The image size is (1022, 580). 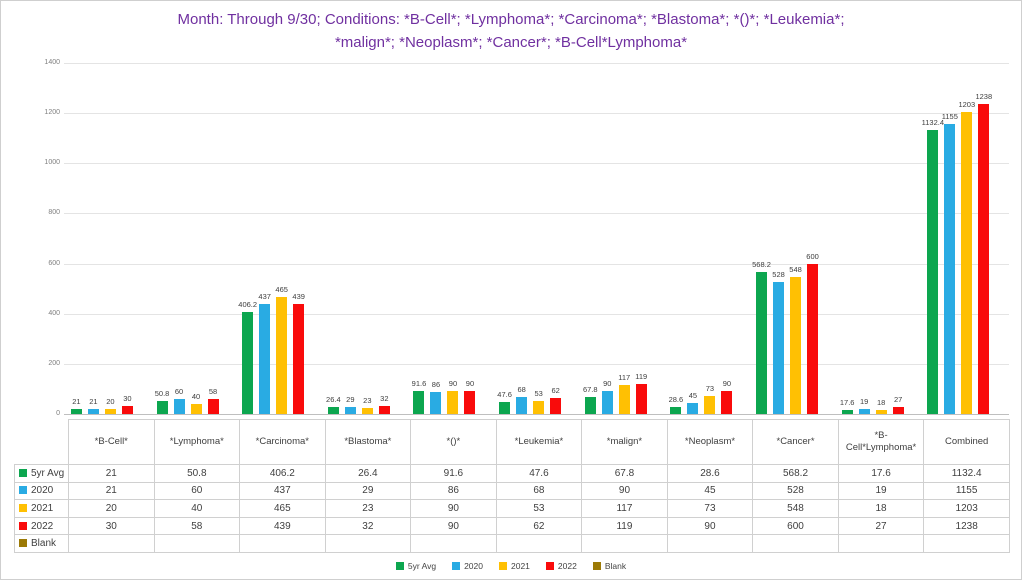 I want to click on bar-slot: 548, so click(x=795, y=238).